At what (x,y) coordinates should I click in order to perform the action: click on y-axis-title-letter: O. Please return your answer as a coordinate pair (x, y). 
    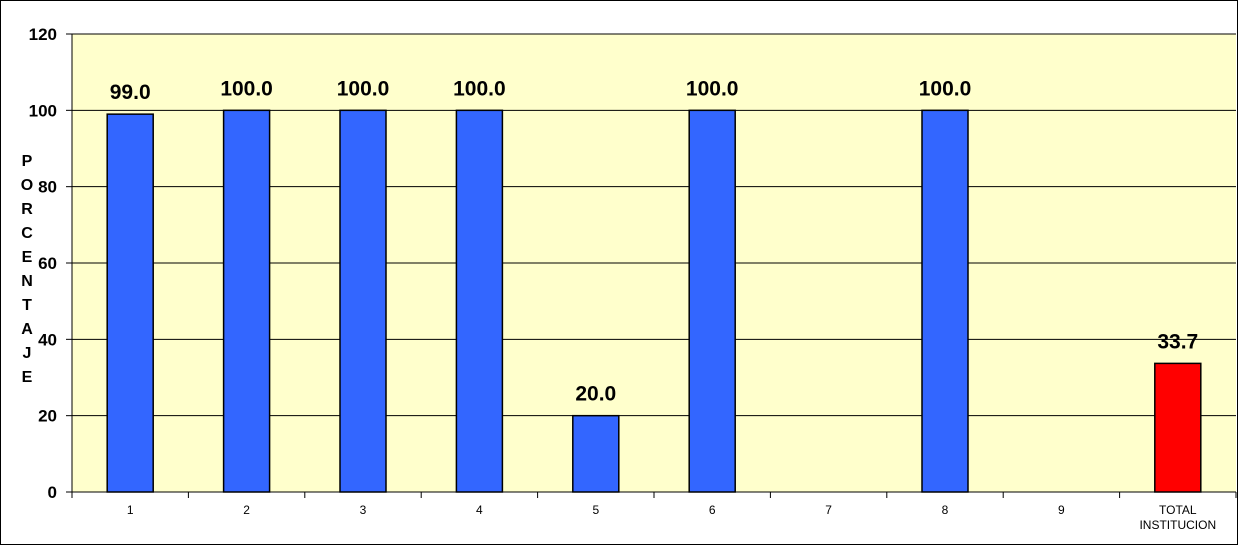
    Looking at the image, I should click on (27, 185).